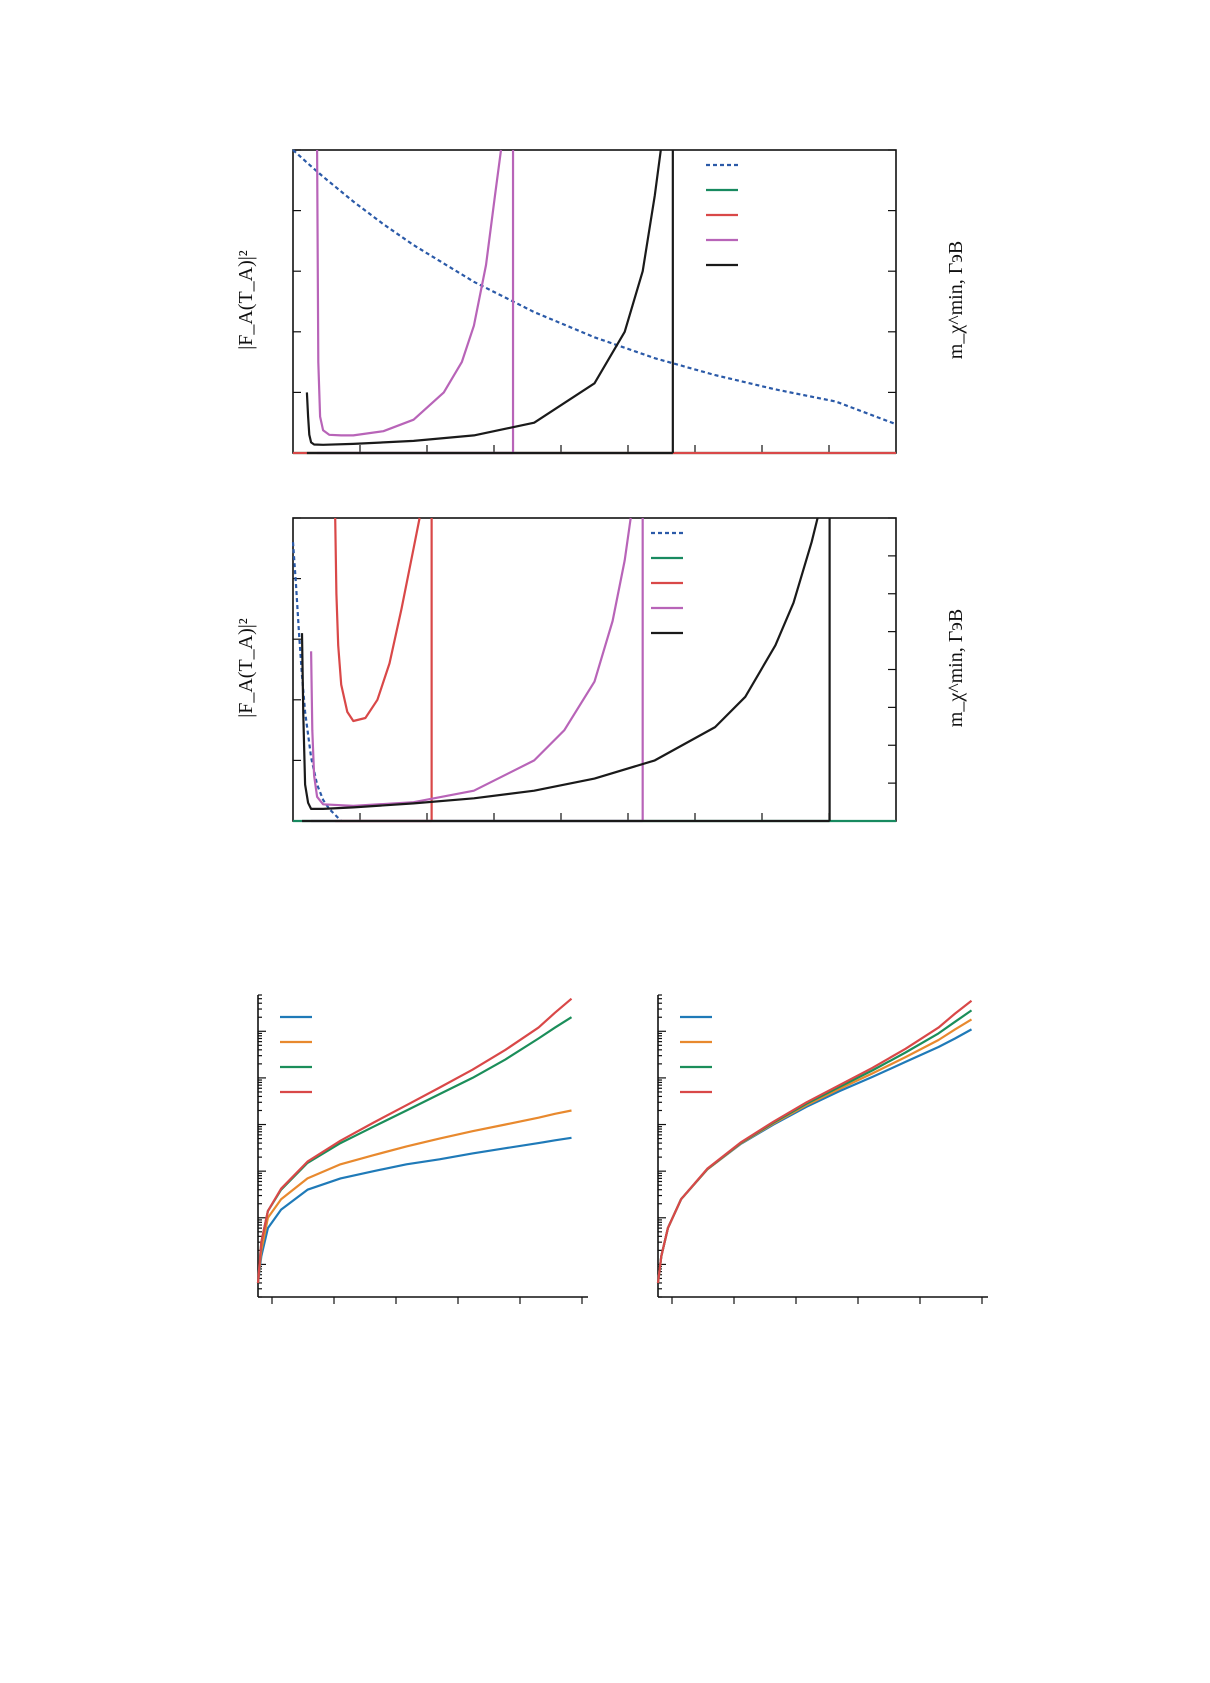 This screenshot has width=1210, height=1683. I want to click on tick-marks, so click(594, 301).